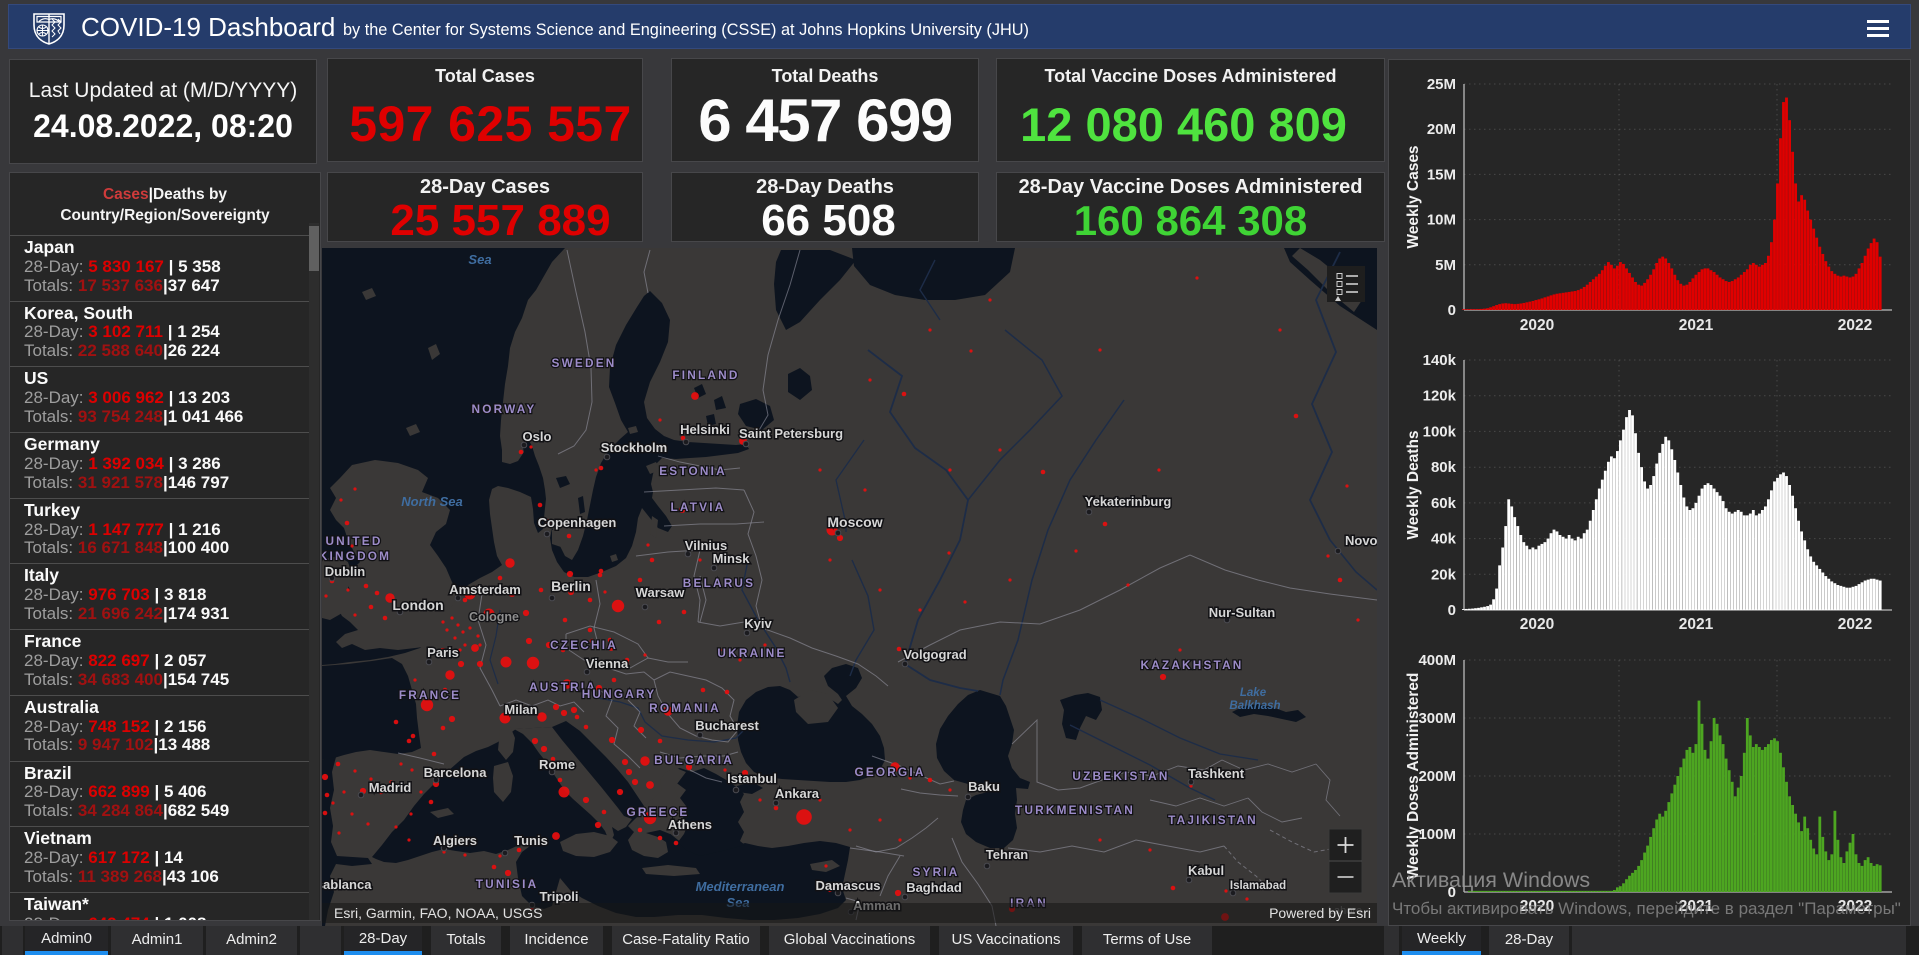 Image resolution: width=1919 pixels, height=955 pixels. Describe the element at coordinates (1253, 693) in the screenshot. I see `svg-text: Lake` at that location.